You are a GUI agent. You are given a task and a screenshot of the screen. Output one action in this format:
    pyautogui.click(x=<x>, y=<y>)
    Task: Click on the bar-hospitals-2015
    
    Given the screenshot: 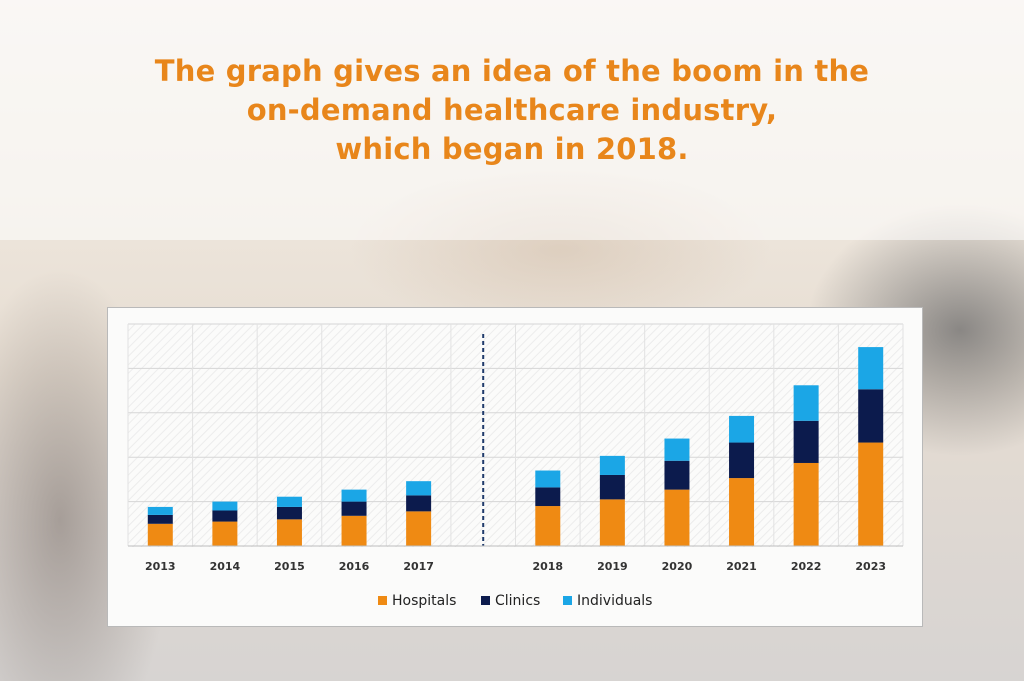 What is the action you would take?
    pyautogui.click(x=289, y=532)
    